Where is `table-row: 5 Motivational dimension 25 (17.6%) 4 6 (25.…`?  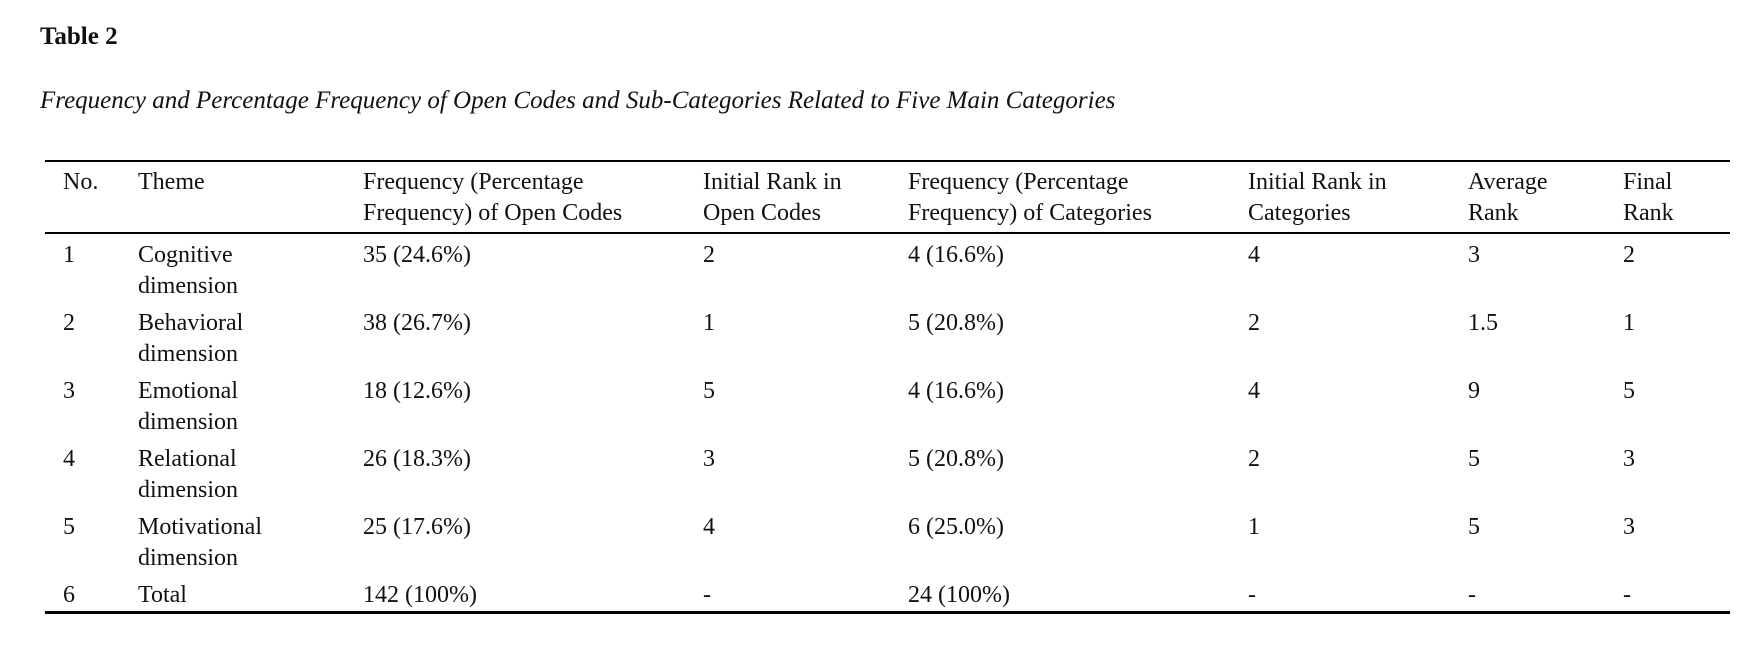
table-row: 5 Motivational dimension 25 (17.6%) 4 6 (25.… is located at coordinates (887, 540).